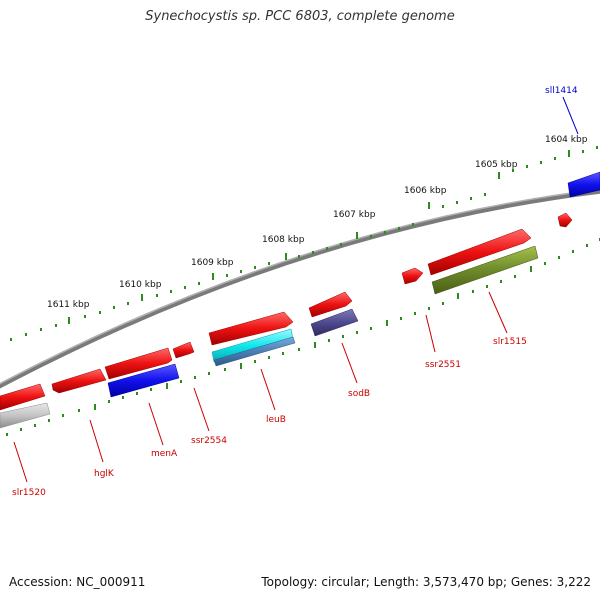 This screenshot has width=600, height=600. What do you see at coordinates (104, 474) in the screenshot?
I see `gene-label-hglK: hglK` at bounding box center [104, 474].